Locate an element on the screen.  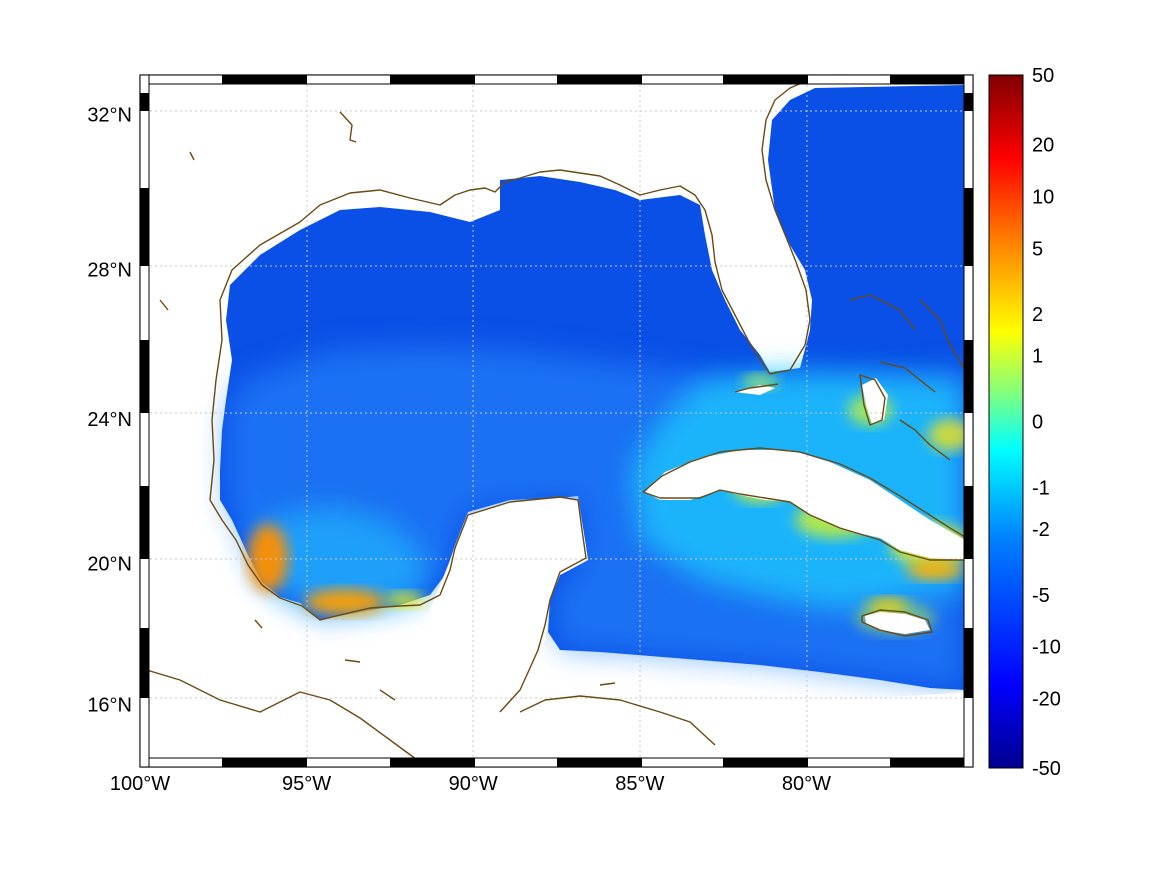
keys-land is located at coordinates (755, 390).